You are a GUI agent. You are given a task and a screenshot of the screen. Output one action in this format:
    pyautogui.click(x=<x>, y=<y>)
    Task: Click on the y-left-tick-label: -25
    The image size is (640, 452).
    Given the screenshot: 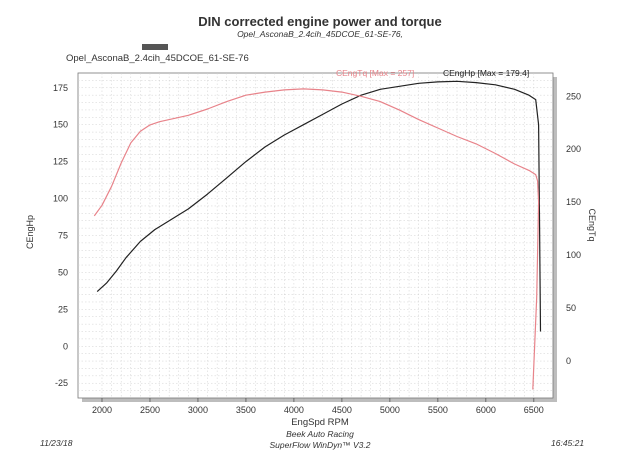 What is the action you would take?
    pyautogui.click(x=61, y=383)
    